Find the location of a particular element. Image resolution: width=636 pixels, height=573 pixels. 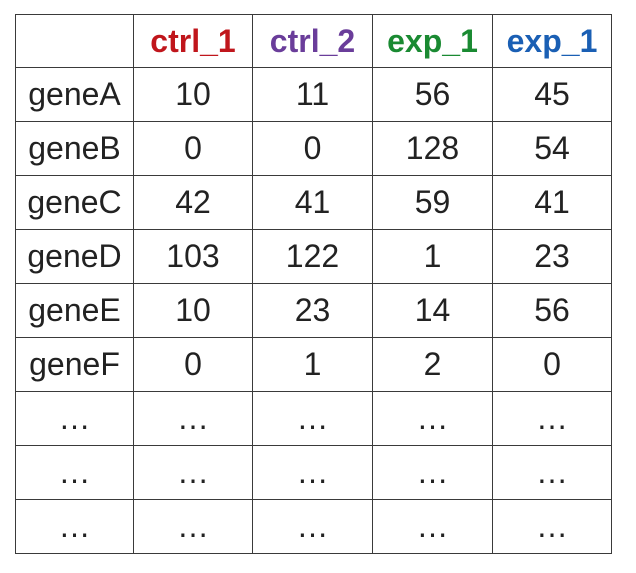

row-label-cell: geneD is located at coordinates (74, 256).